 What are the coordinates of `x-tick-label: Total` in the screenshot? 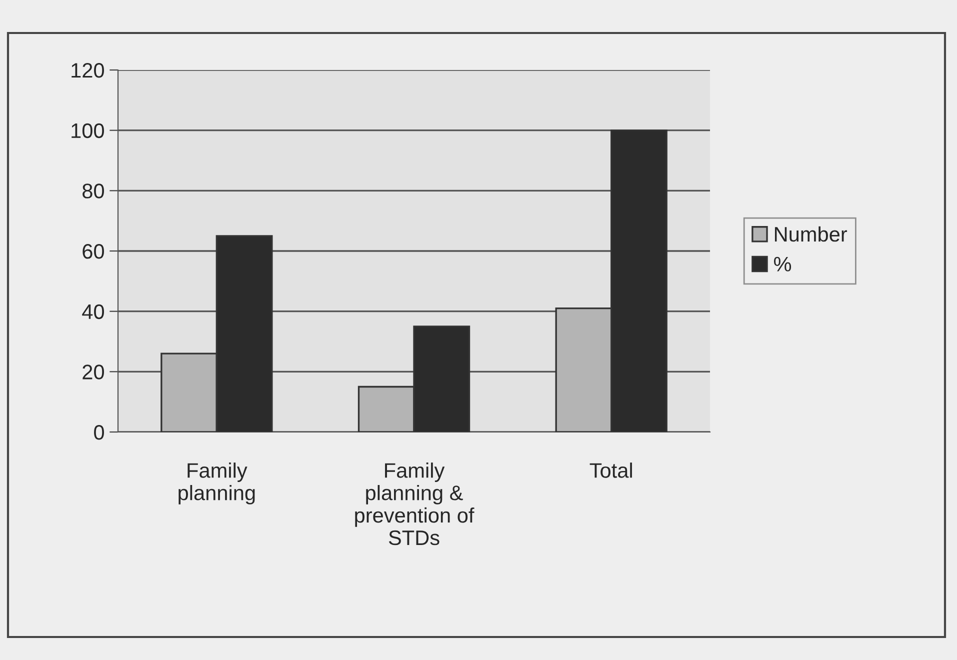 It's located at (611, 470).